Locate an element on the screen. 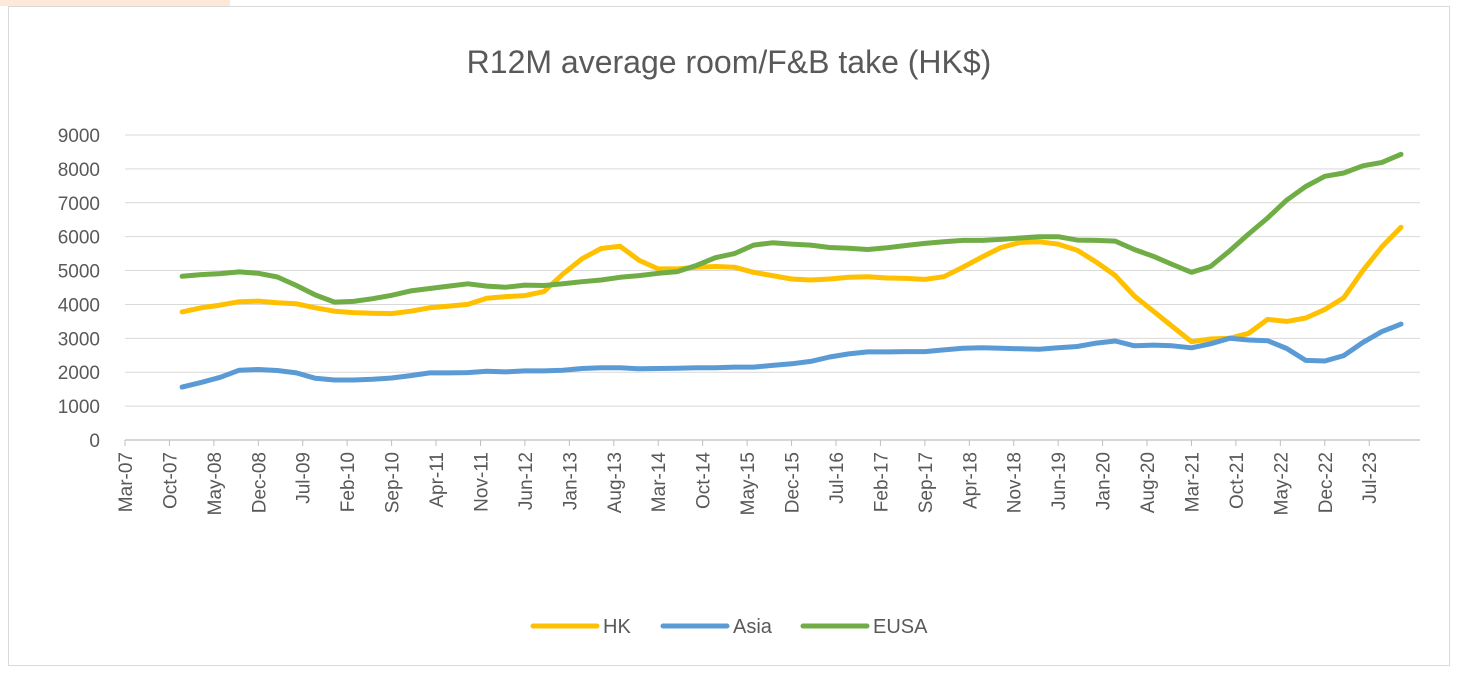  x-tick-label: Nov-11 is located at coordinates (481, 482).